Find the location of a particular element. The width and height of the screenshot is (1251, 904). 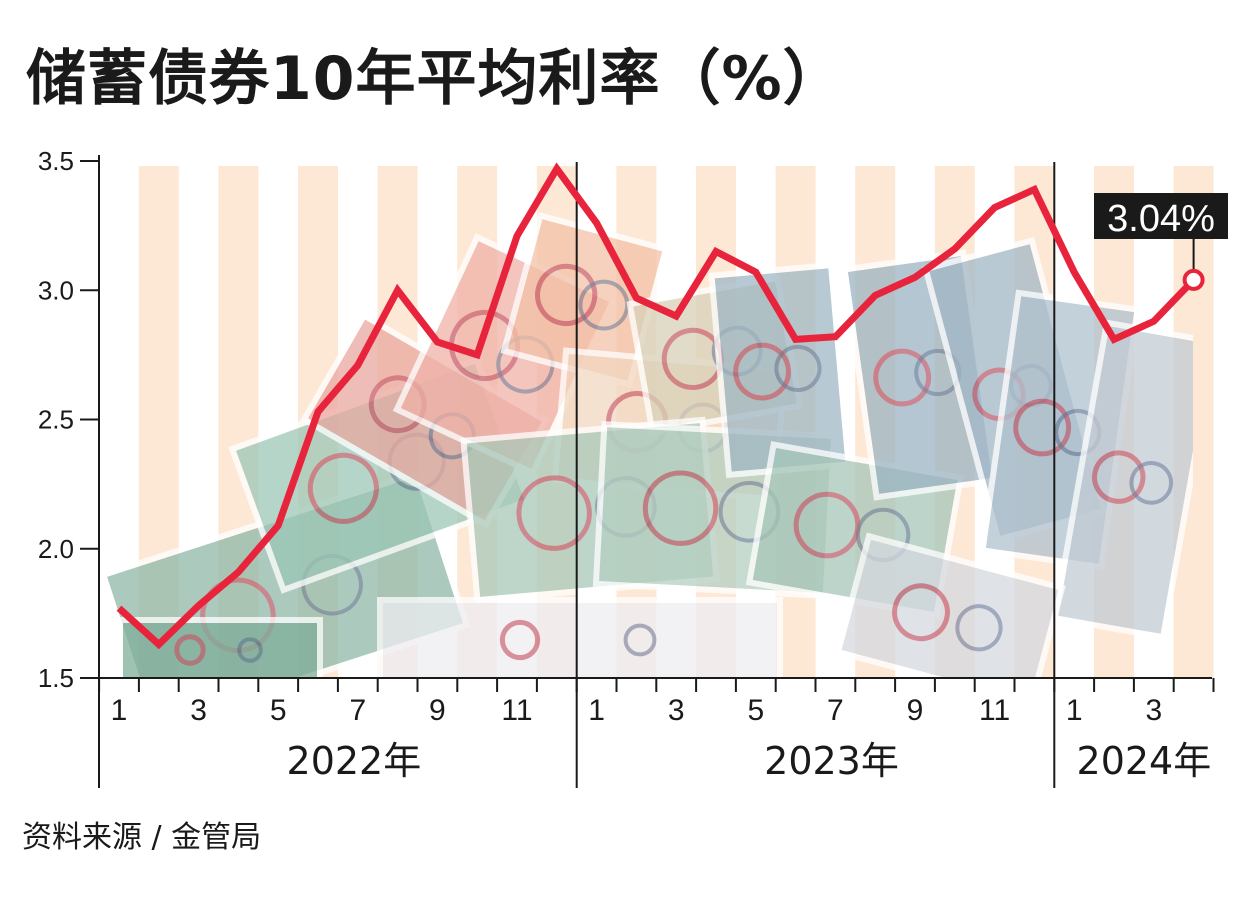

last-point-marker is located at coordinates (1193, 279).